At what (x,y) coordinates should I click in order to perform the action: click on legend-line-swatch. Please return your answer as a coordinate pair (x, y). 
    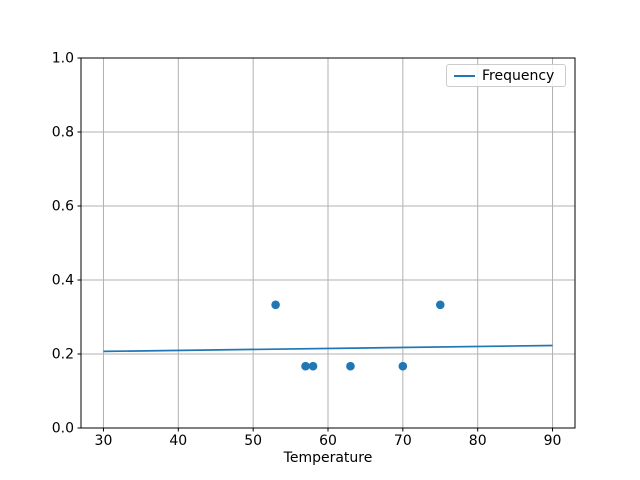
    Looking at the image, I should click on (464, 75).